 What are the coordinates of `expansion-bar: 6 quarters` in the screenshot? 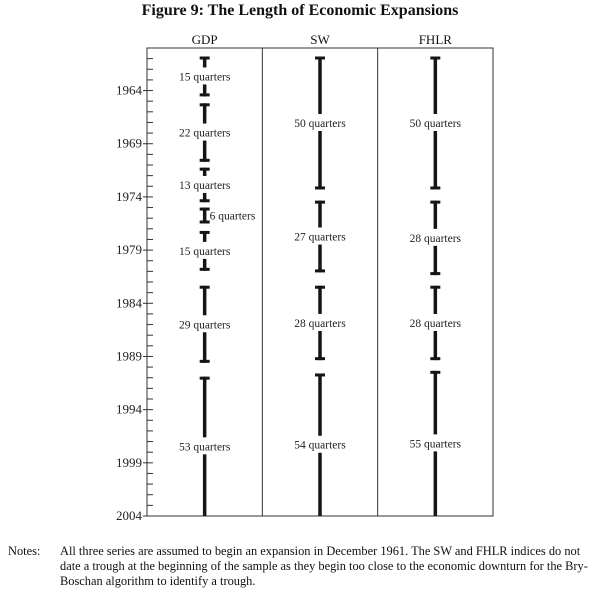 It's located at (227, 215).